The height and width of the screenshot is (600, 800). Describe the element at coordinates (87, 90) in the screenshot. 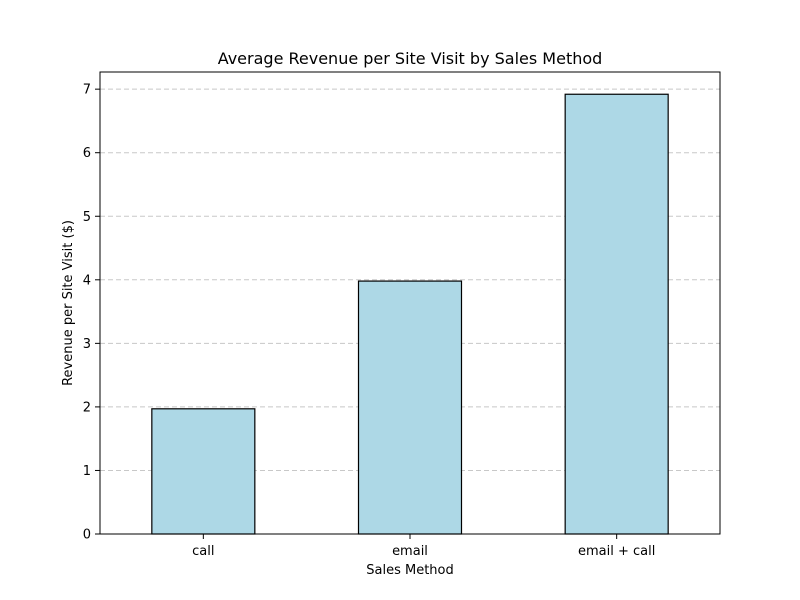

I see `y-tick-label-7: 7` at that location.